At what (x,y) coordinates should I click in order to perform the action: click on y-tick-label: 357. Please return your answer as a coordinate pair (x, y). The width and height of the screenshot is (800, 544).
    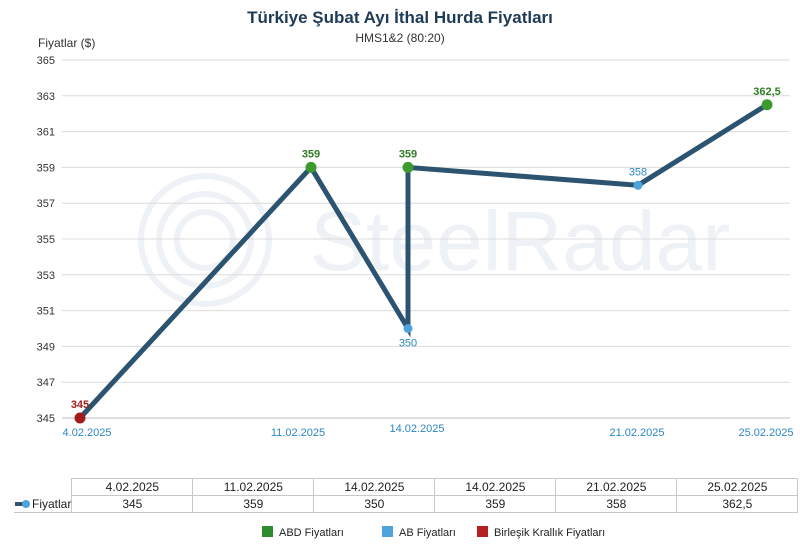
    Looking at the image, I should click on (46, 204).